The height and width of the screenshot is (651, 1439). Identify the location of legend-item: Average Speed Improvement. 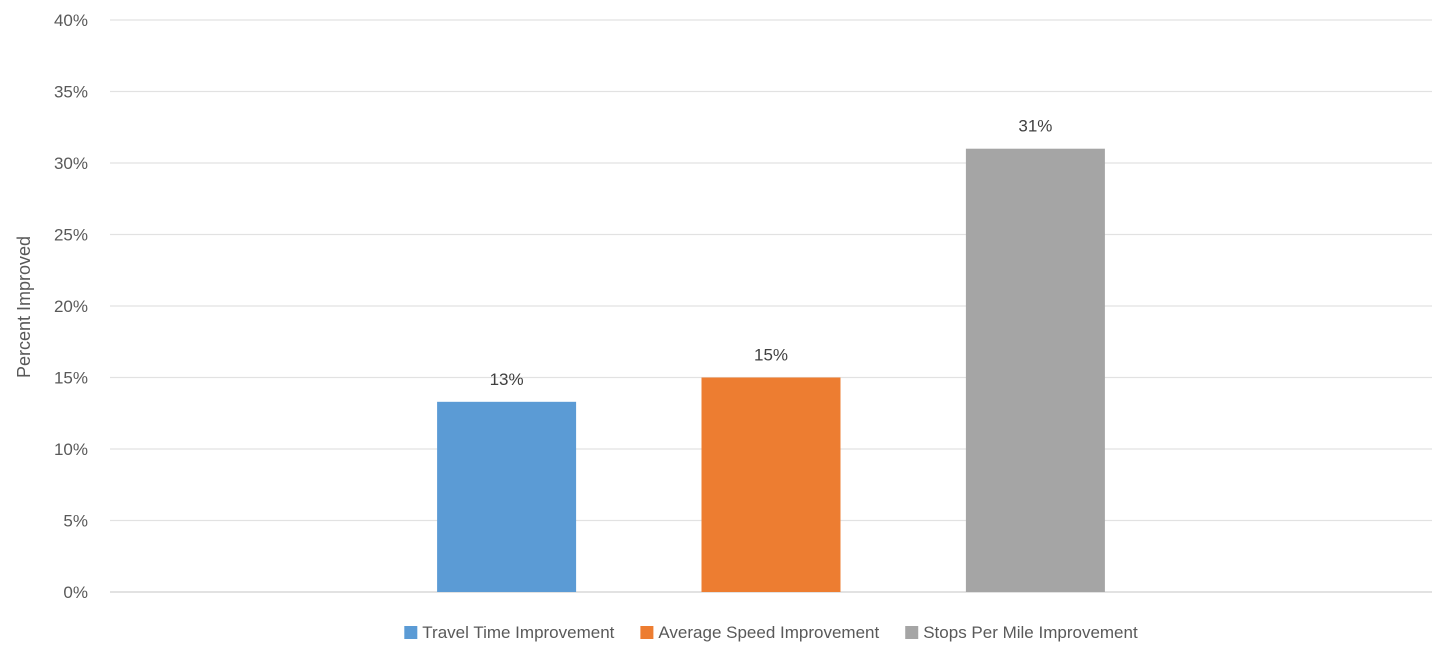
(759, 632).